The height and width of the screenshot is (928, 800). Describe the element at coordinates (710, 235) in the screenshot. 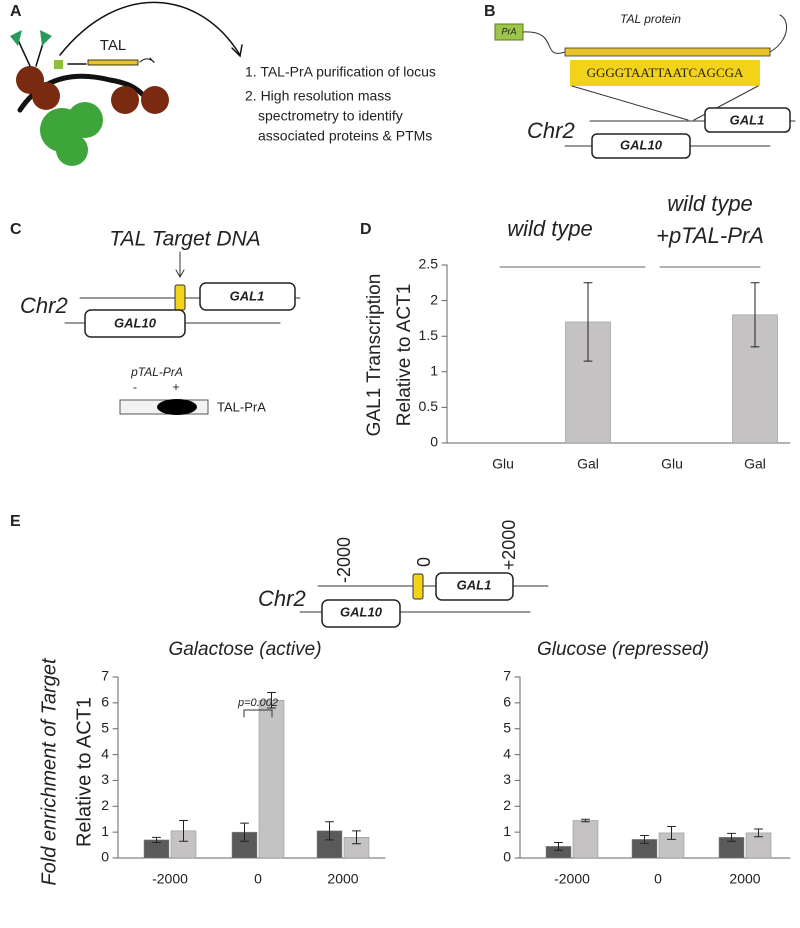

I see `group-label: +pTAL-PrA` at that location.